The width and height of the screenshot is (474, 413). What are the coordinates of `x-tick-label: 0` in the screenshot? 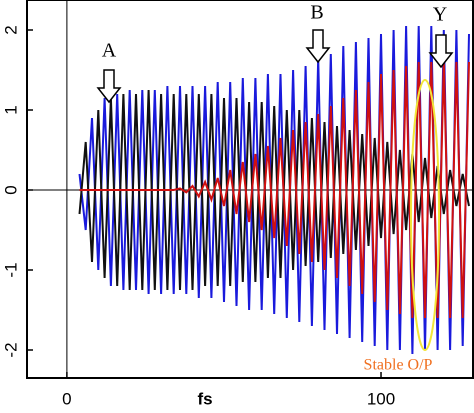 It's located at (66, 398).